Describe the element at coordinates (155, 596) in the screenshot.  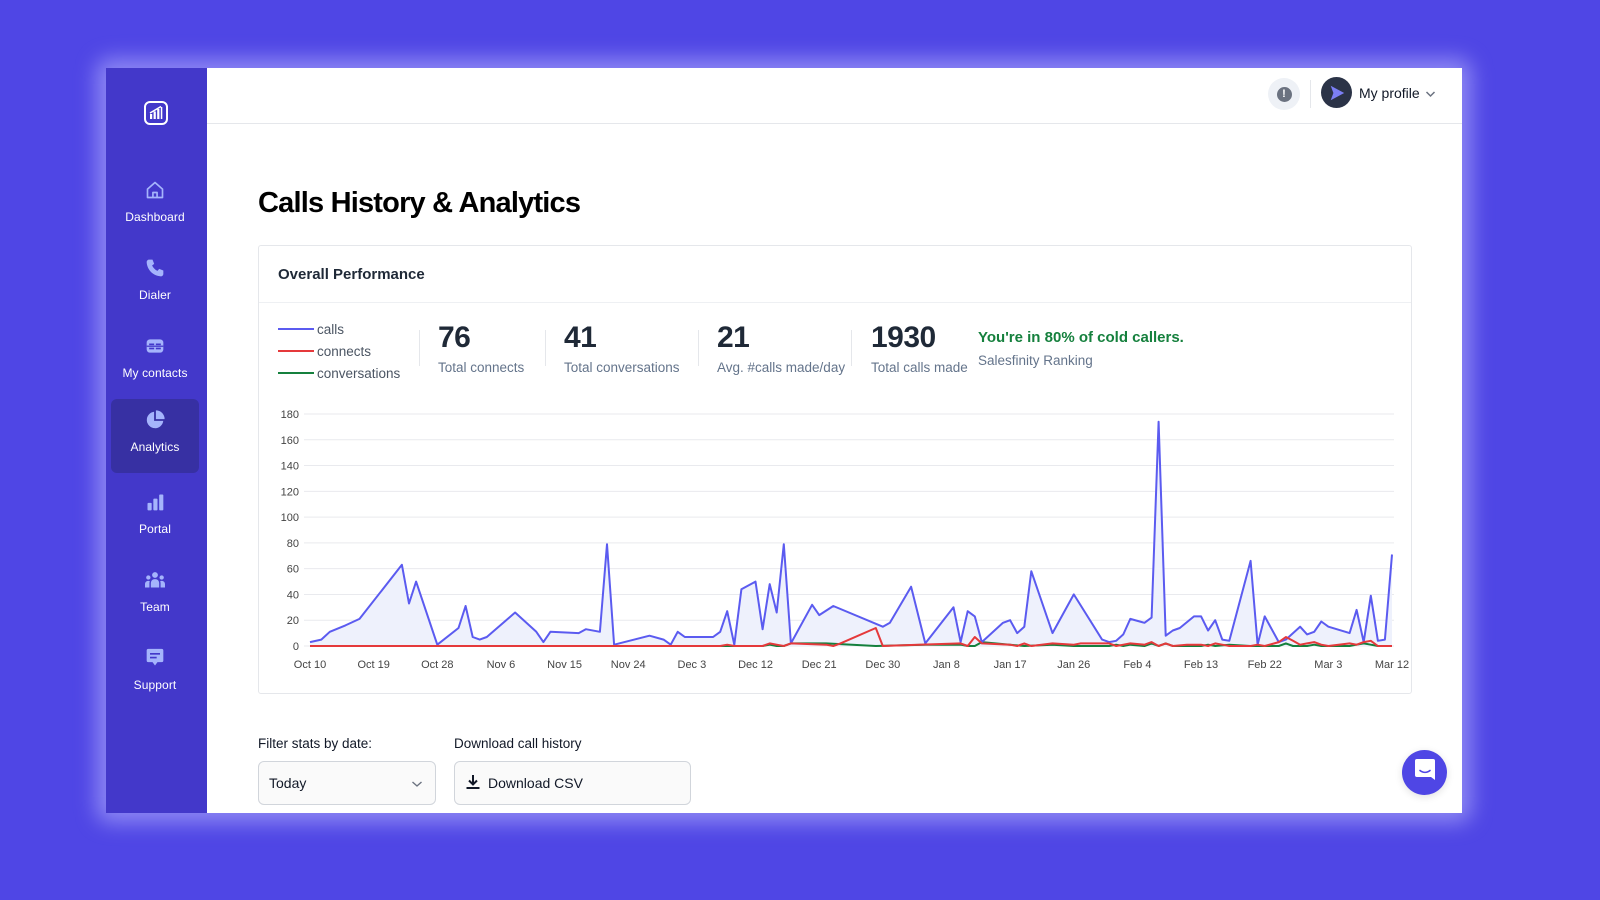
I see `sidebar-item-team: Team` at that location.